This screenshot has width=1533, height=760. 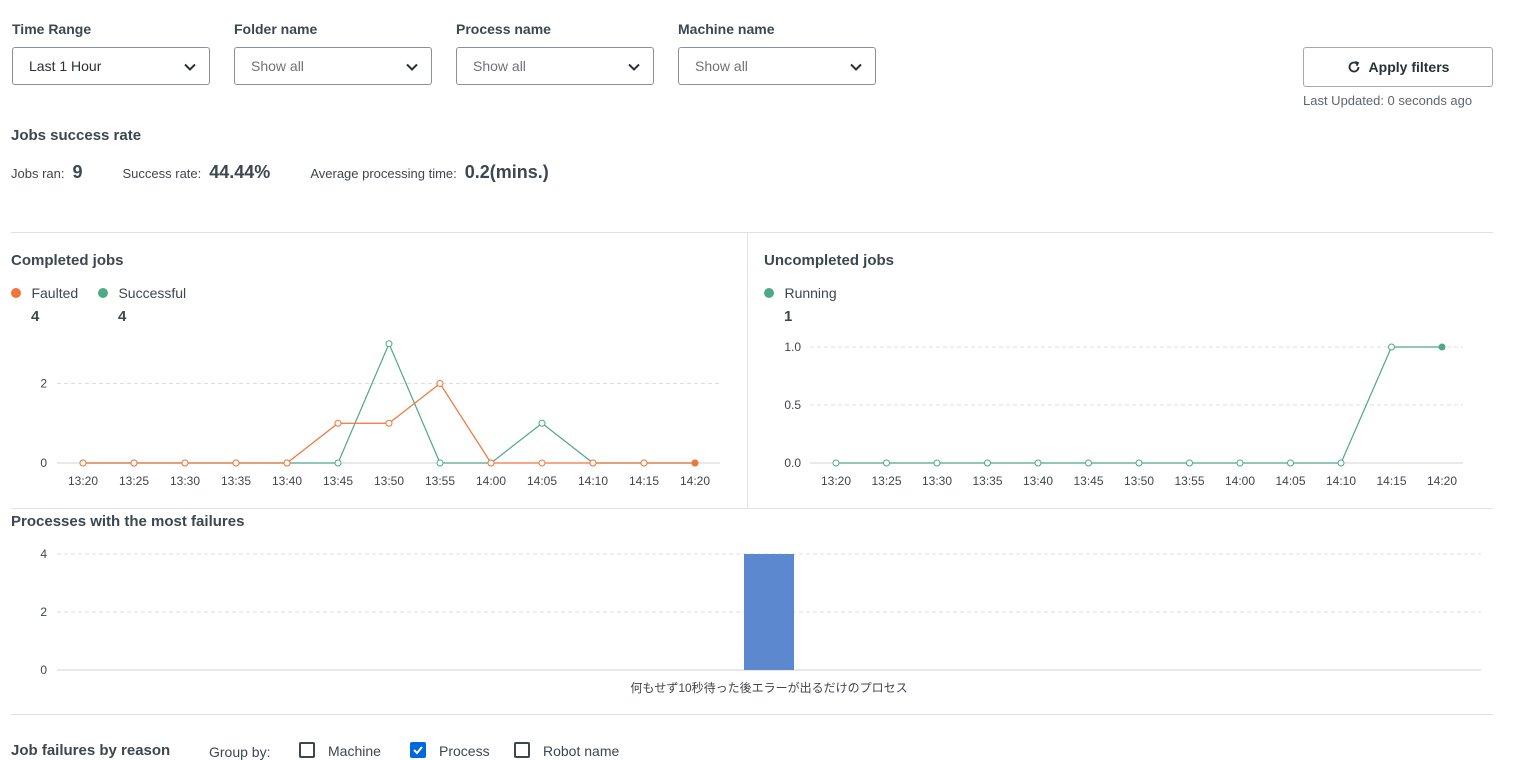 What do you see at coordinates (307, 750) in the screenshot?
I see `machine-checkbox` at bounding box center [307, 750].